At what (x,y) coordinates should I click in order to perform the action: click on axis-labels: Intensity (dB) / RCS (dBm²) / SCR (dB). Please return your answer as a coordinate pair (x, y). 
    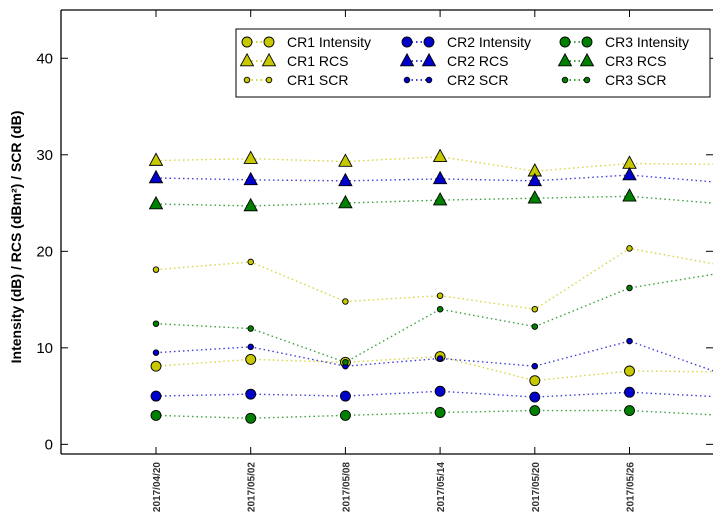
    Looking at the image, I should click on (16, 237).